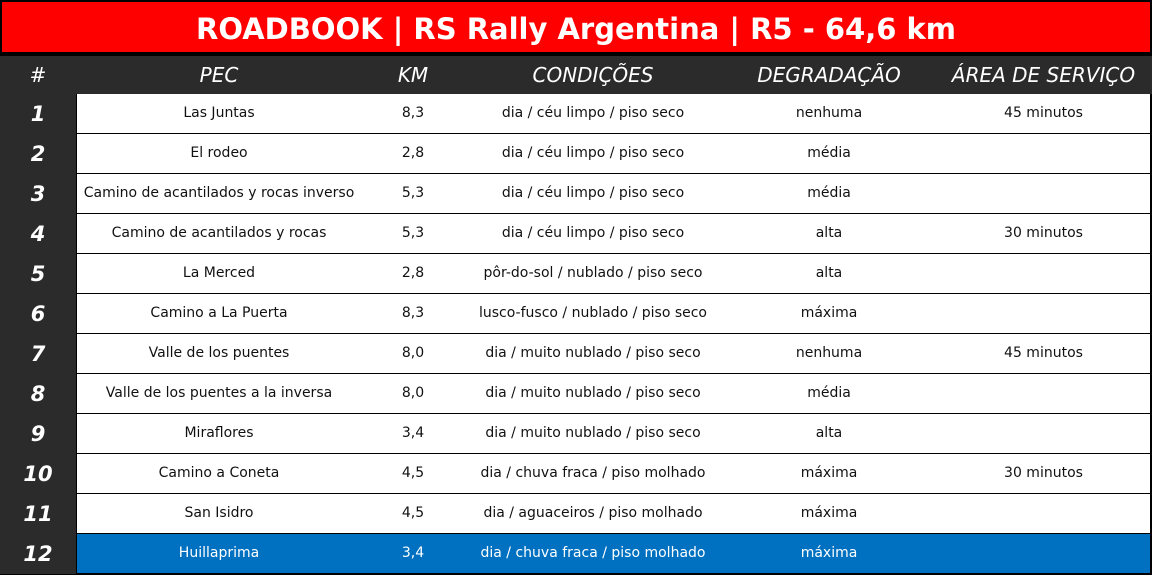  What do you see at coordinates (219, 233) in the screenshot?
I see `stage-name-cell: Camino de acantilados y rocas` at bounding box center [219, 233].